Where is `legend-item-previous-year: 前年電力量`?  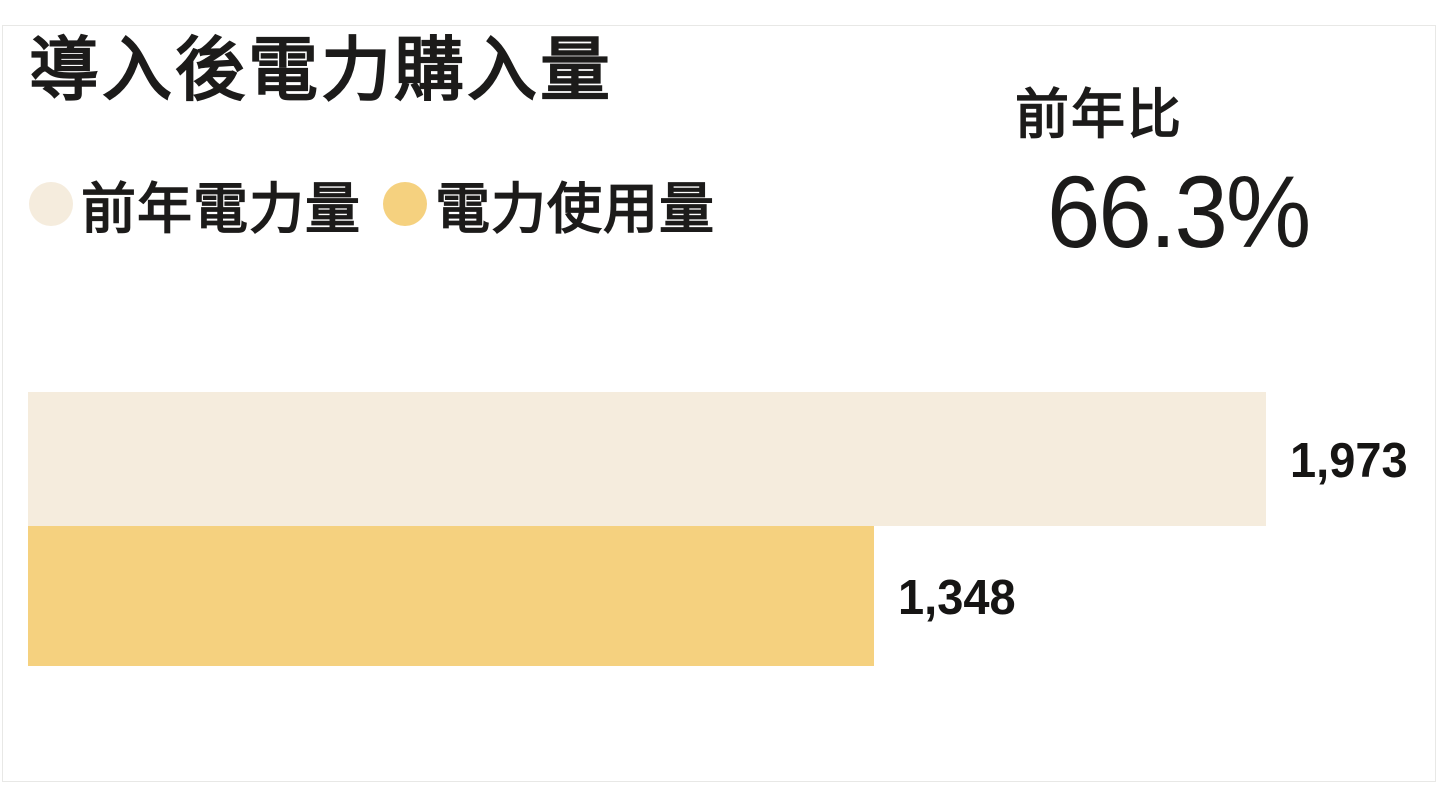 legend-item-previous-year: 前年電力量 is located at coordinates (195, 204).